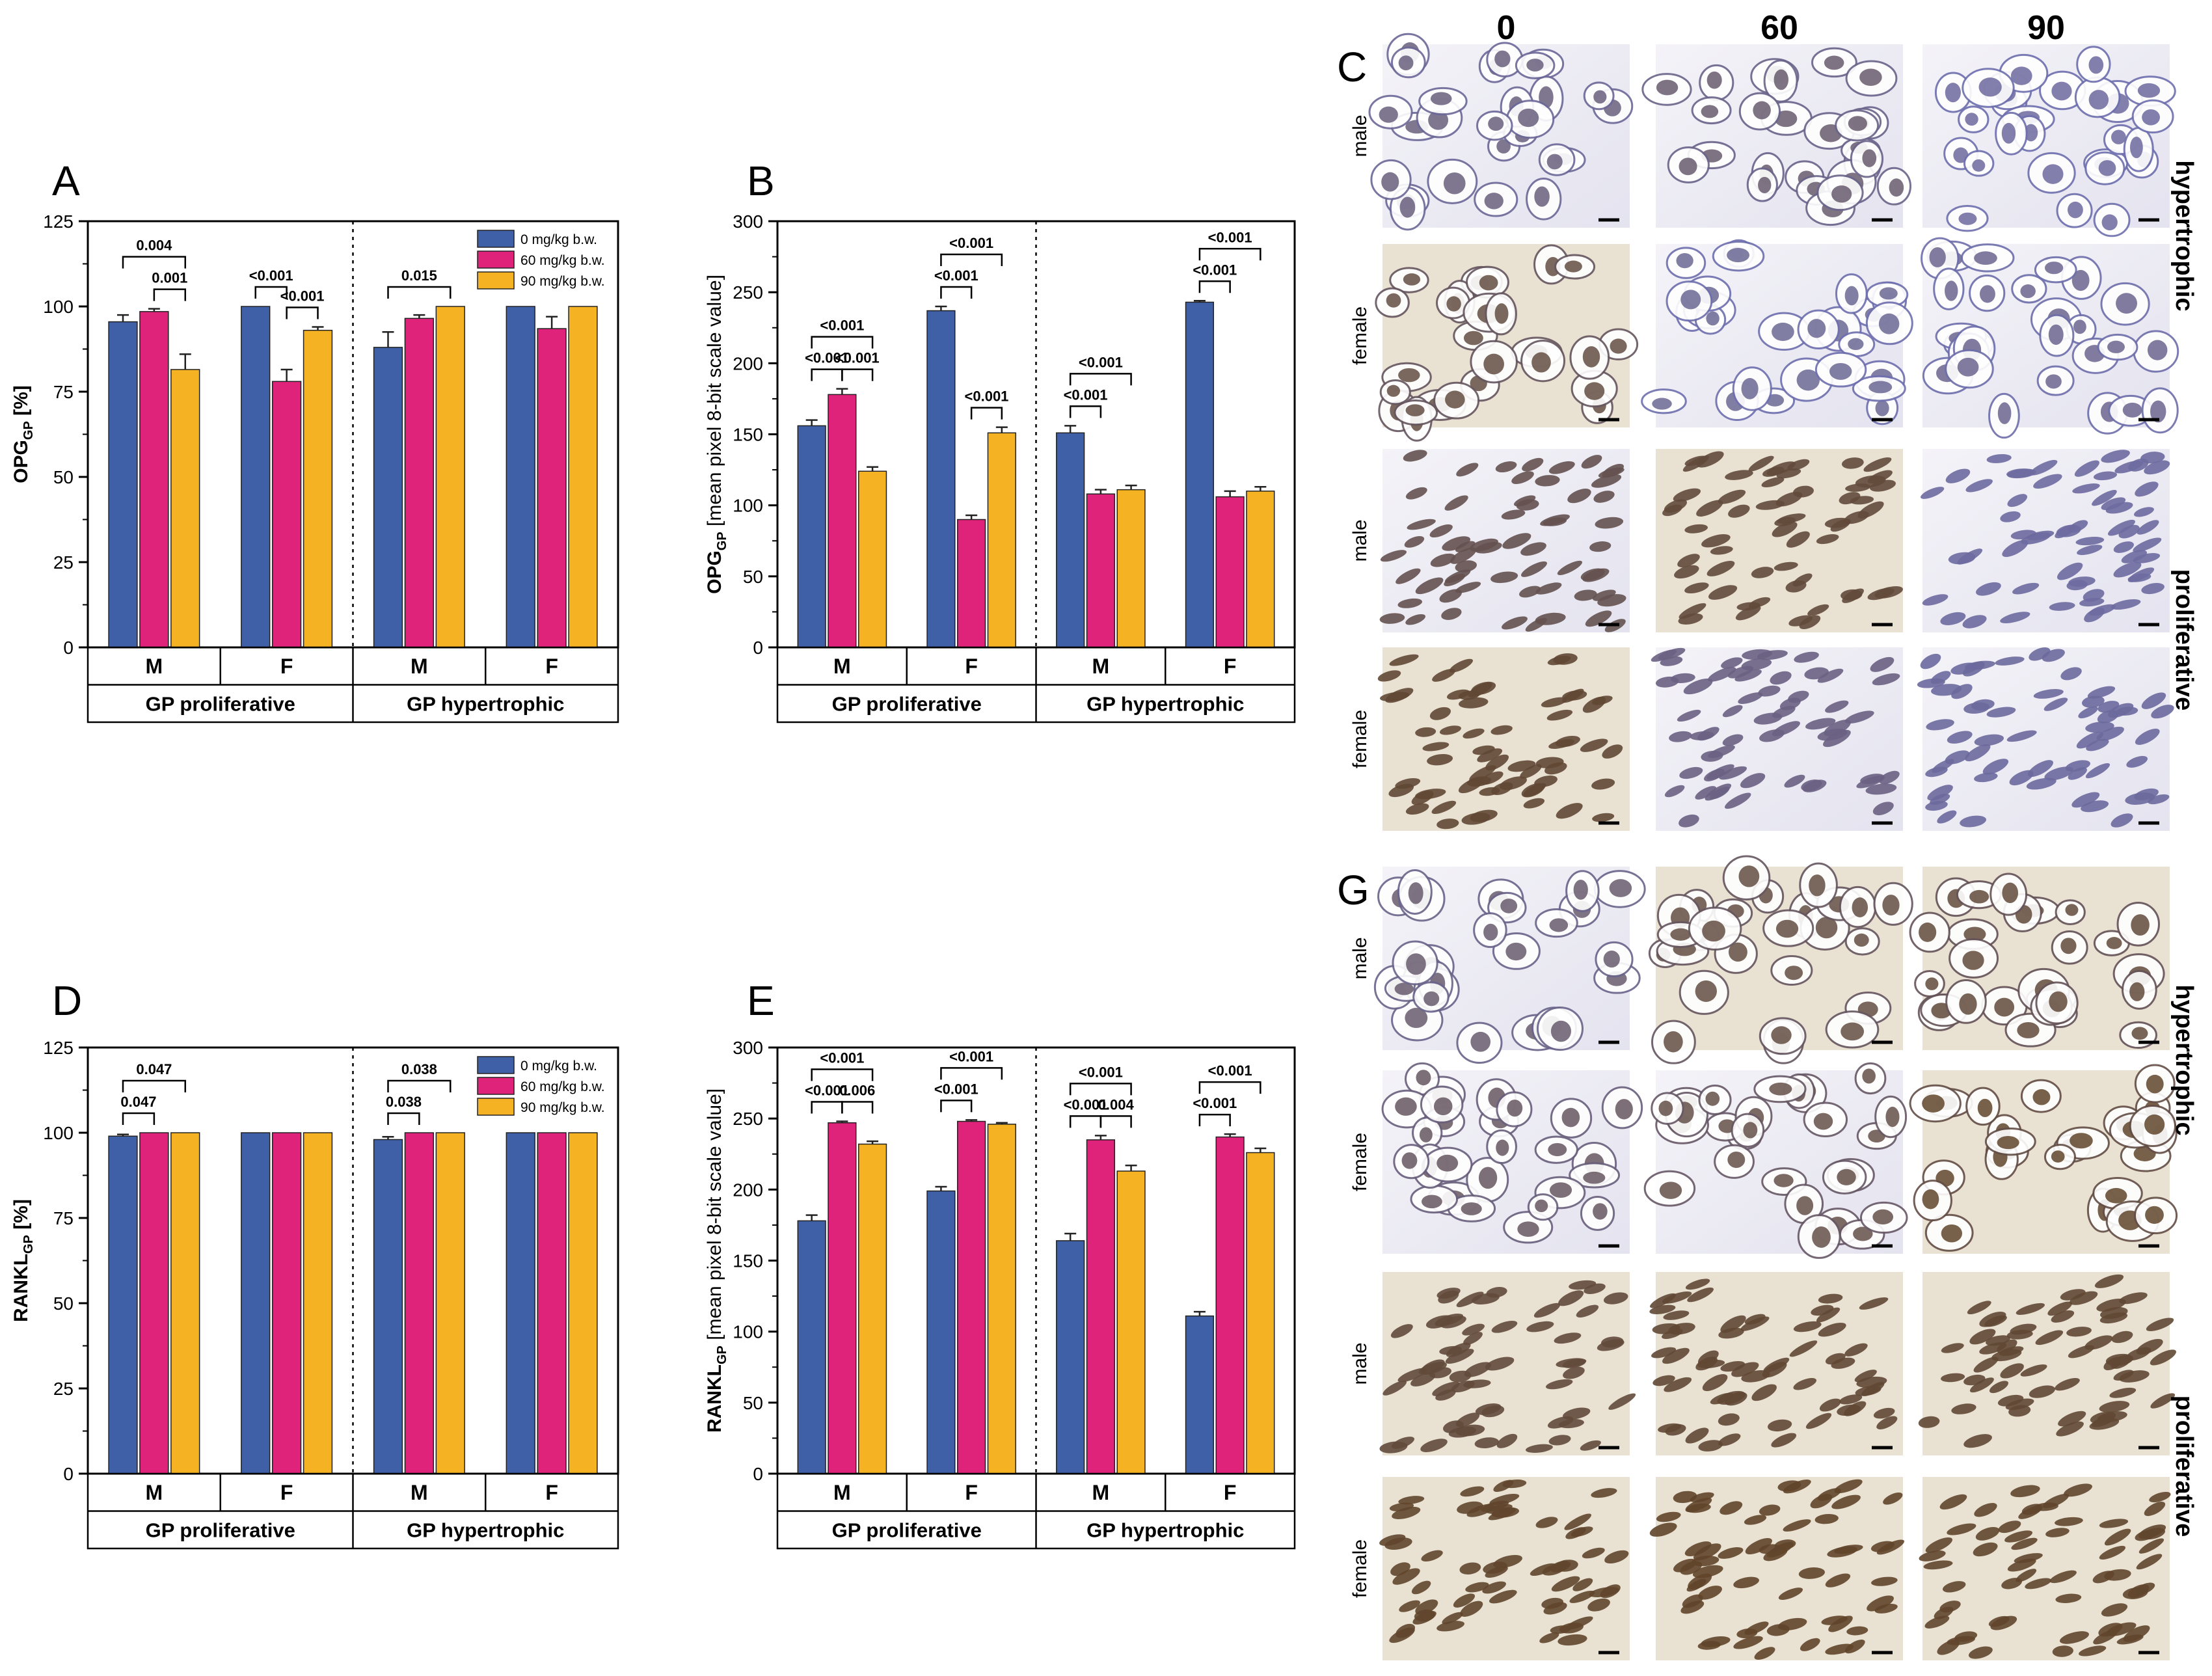  What do you see at coordinates (496, 1086) in the screenshot?
I see `legend-swatch` at bounding box center [496, 1086].